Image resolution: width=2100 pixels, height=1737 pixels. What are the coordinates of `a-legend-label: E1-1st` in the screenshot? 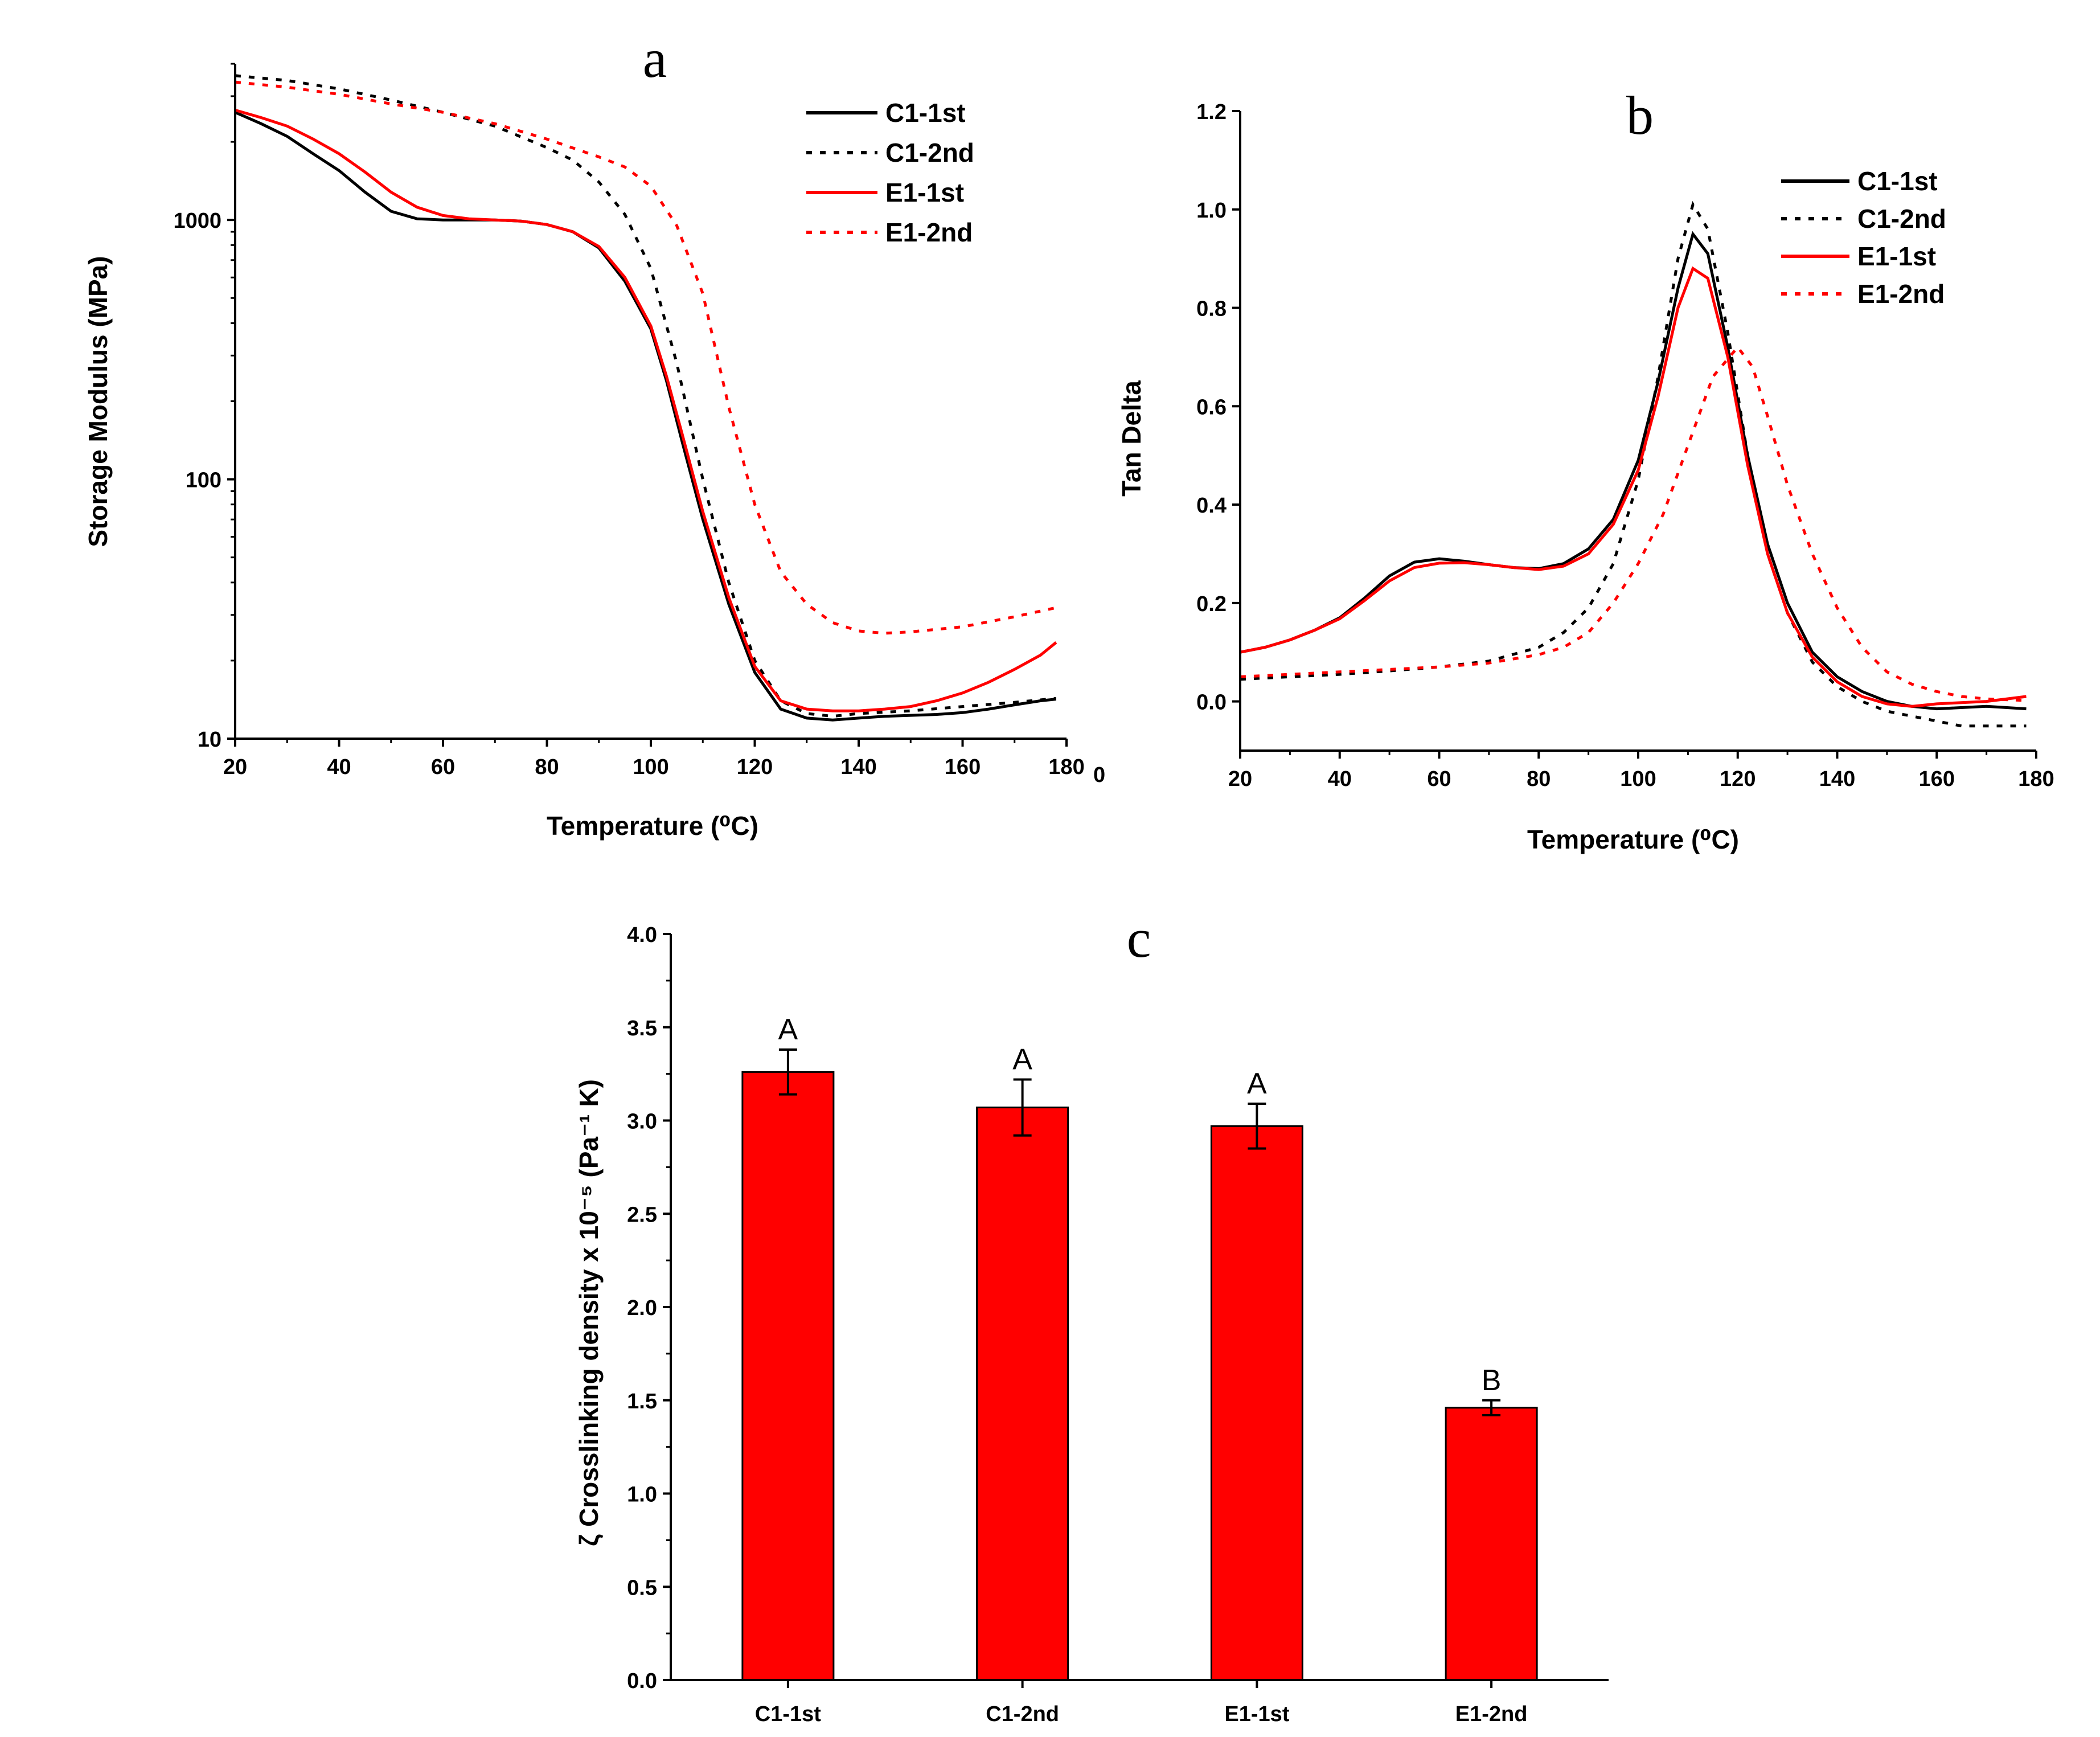 It's located at (924, 192).